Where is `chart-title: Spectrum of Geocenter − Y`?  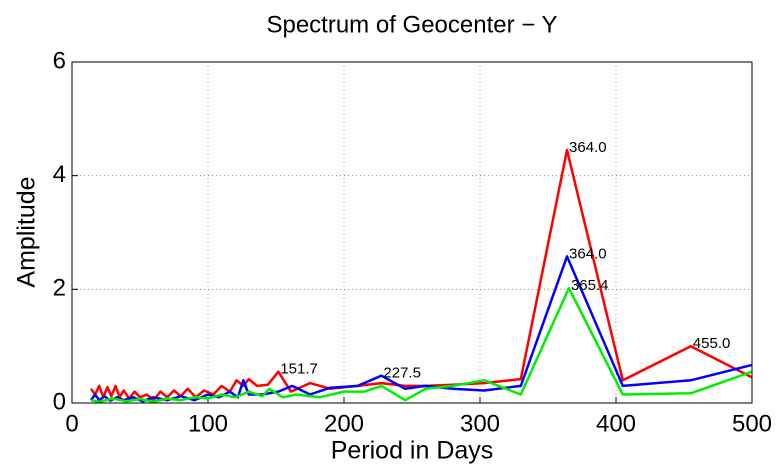
chart-title: Spectrum of Geocenter − Y is located at coordinates (411, 24).